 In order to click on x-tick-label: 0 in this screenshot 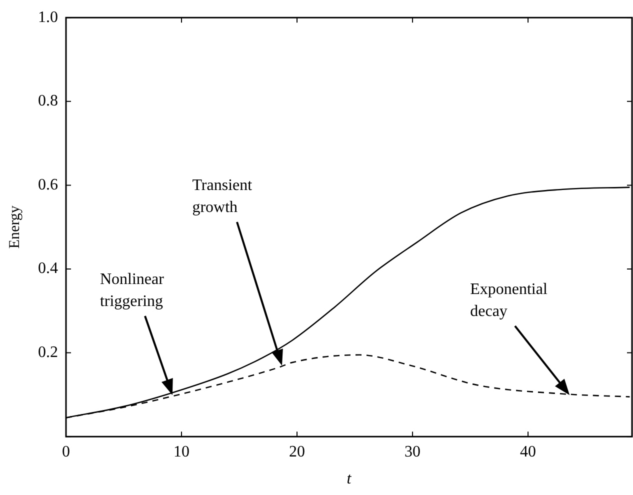, I will do `click(66, 451)`.